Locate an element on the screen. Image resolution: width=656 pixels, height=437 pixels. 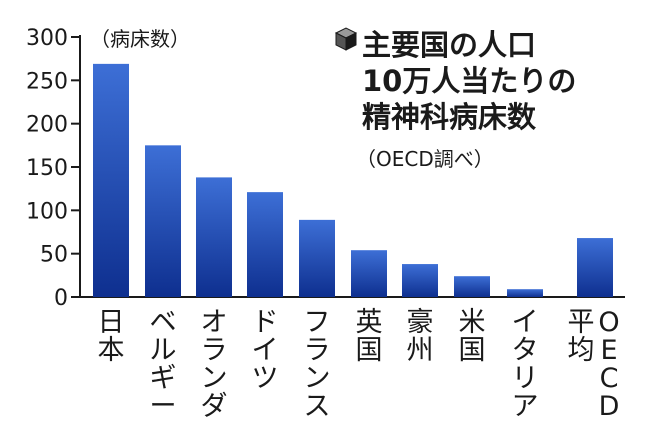
category-label-char: リ is located at coordinates (525, 378).